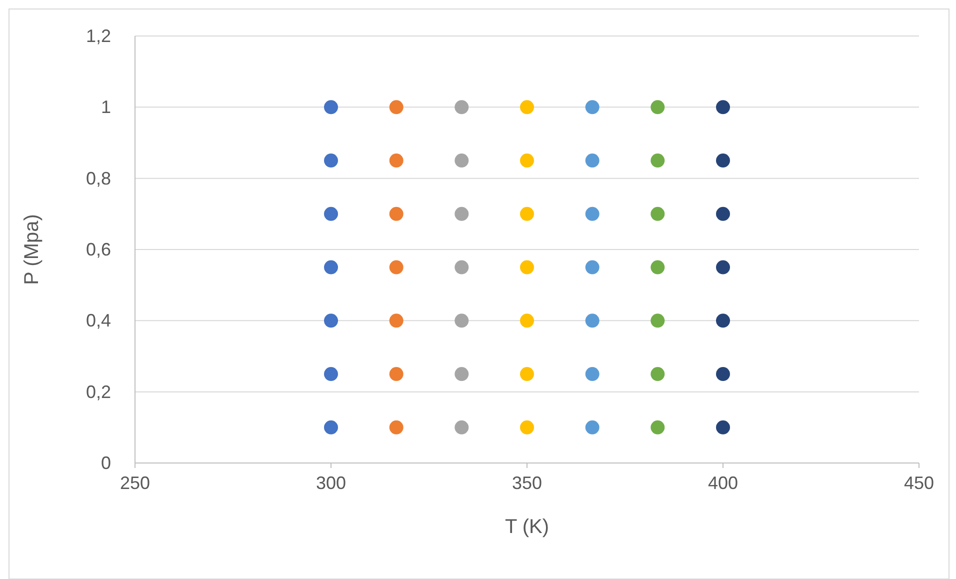  What do you see at coordinates (527, 483) in the screenshot?
I see `x-tick-label: 350` at bounding box center [527, 483].